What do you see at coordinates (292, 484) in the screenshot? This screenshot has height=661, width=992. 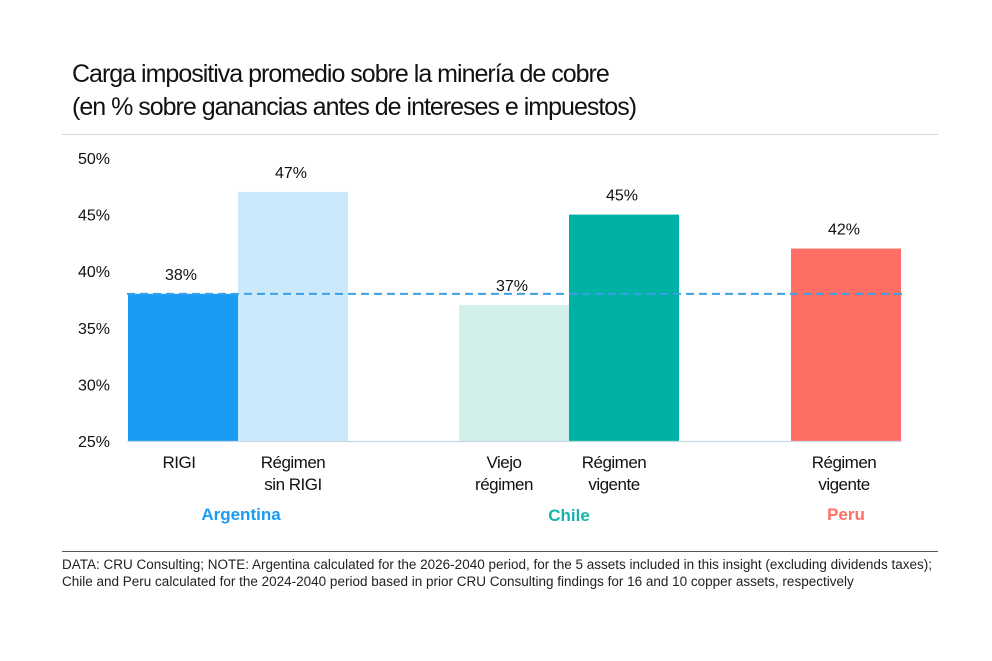 I see `category-label: sin RIGI` at bounding box center [292, 484].